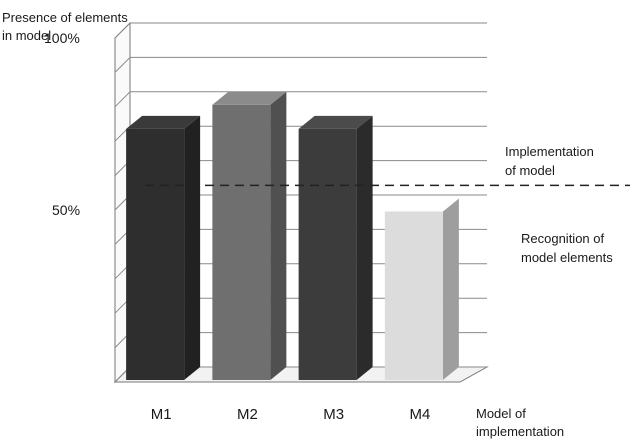 The image size is (641, 444). Describe the element at coordinates (530, 170) in the screenshot. I see `annotation-implementation-line-2: of model` at that location.